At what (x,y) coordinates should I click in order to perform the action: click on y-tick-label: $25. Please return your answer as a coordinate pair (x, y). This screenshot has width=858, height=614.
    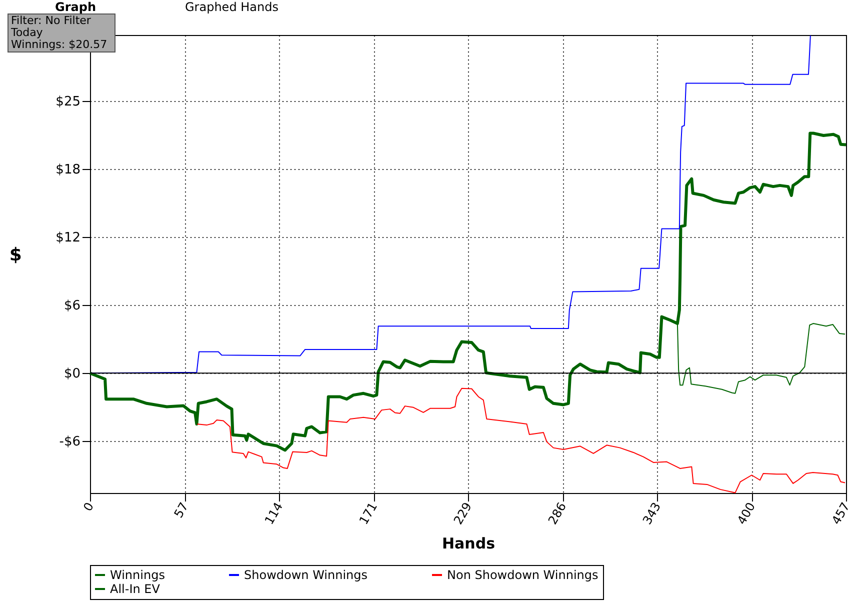
    Looking at the image, I should click on (68, 102).